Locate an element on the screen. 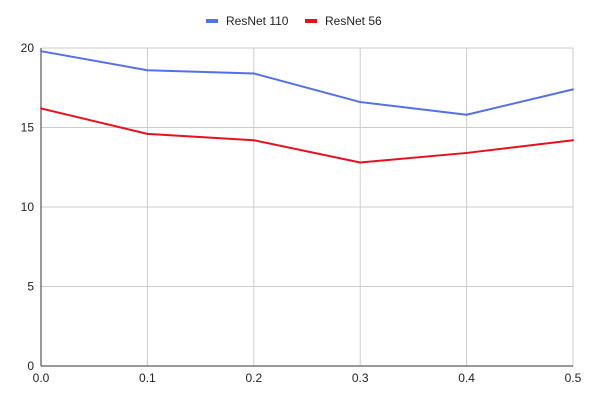 The width and height of the screenshot is (590, 401). legend-label: ResNet 110 is located at coordinates (257, 21).